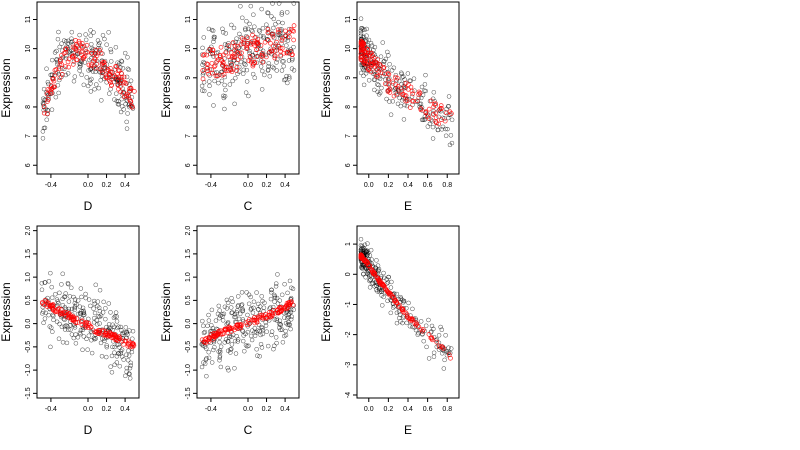 The image size is (800, 450). What do you see at coordinates (188, 49) in the screenshot?
I see `y-tick-label: 10` at bounding box center [188, 49].